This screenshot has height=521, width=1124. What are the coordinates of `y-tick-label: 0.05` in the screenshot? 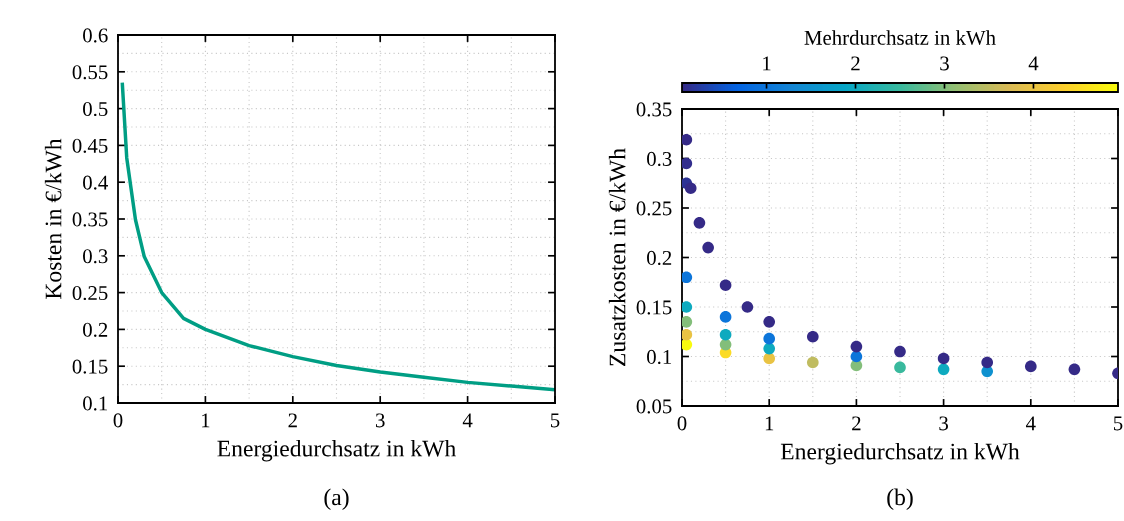 It's located at (654, 406).